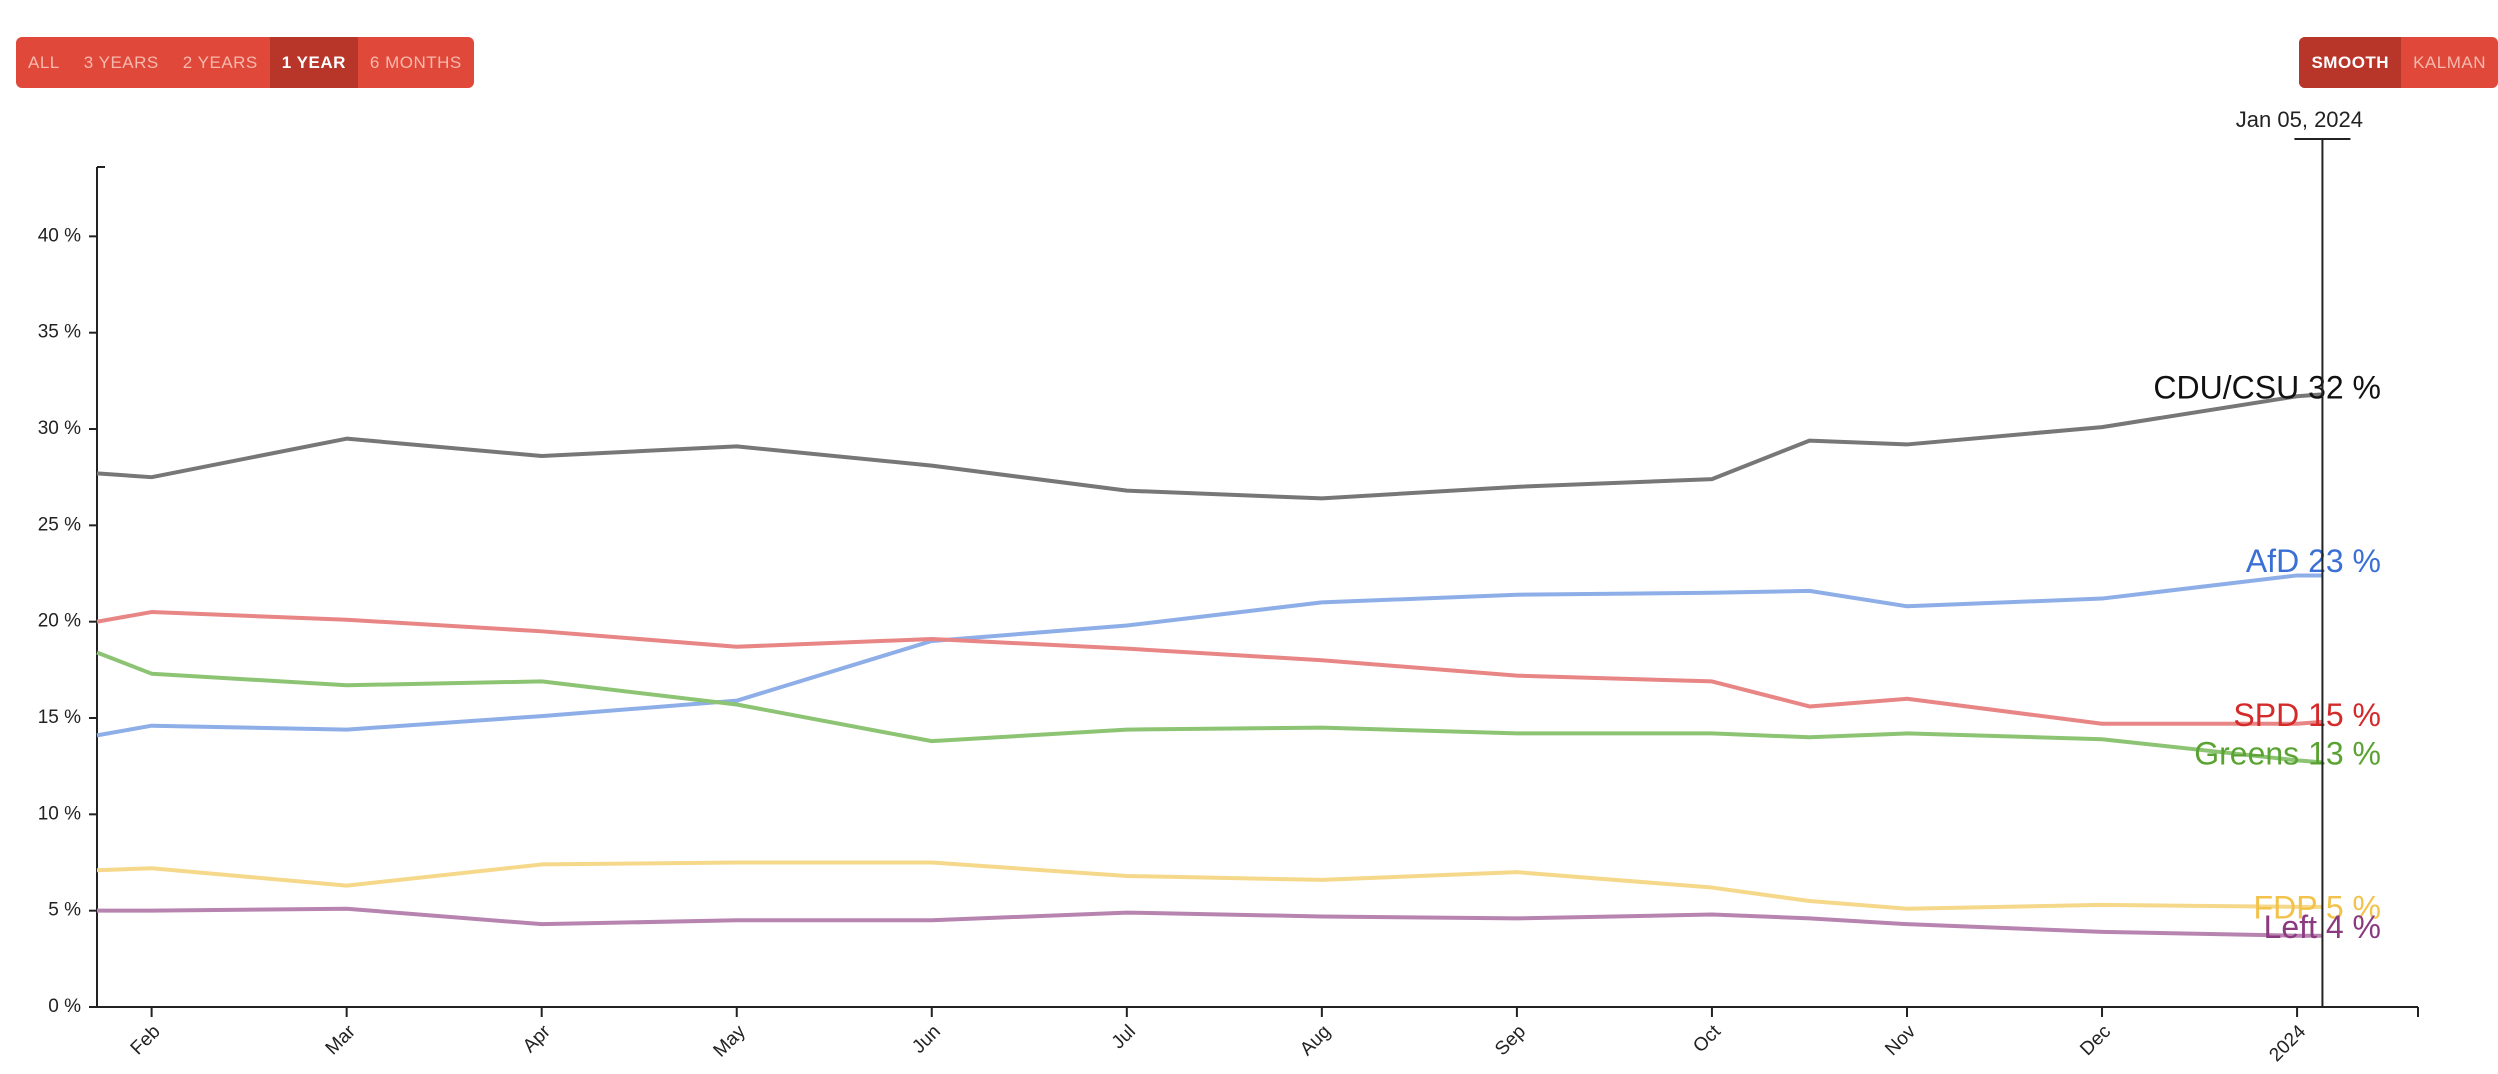 This screenshot has height=1074, width=2498. What do you see at coordinates (2287, 1043) in the screenshot?
I see `x-tick-label: 2024` at bounding box center [2287, 1043].